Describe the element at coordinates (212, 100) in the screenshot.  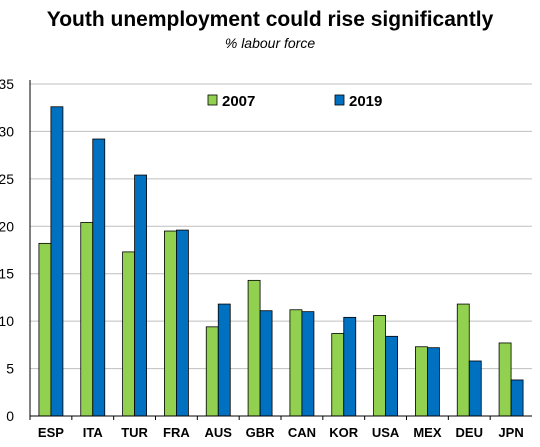
I see `legend-swatch-2007` at that location.